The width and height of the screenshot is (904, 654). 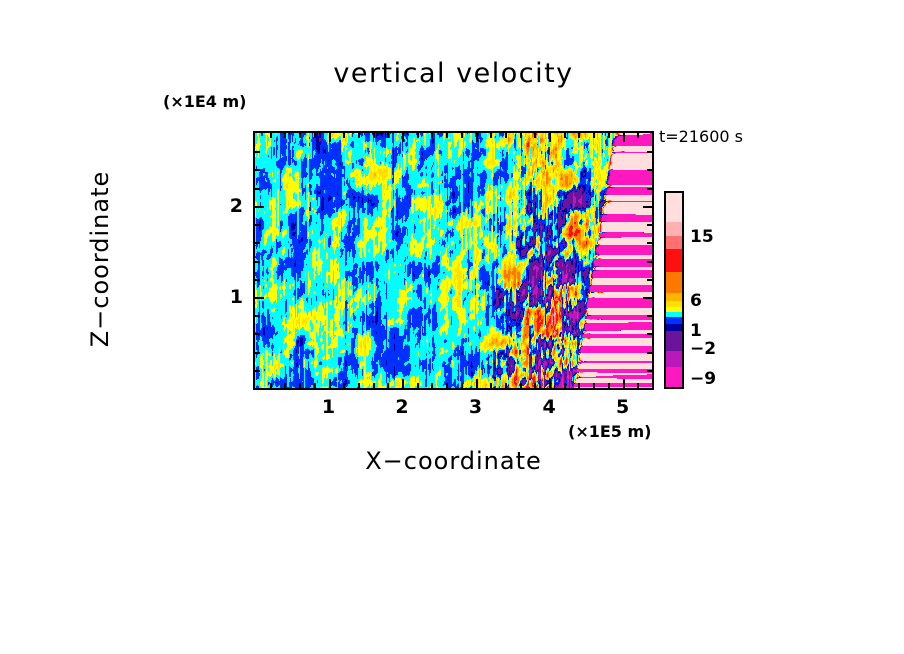 What do you see at coordinates (236, 205) in the screenshot?
I see `y-tick-label: 2` at bounding box center [236, 205].